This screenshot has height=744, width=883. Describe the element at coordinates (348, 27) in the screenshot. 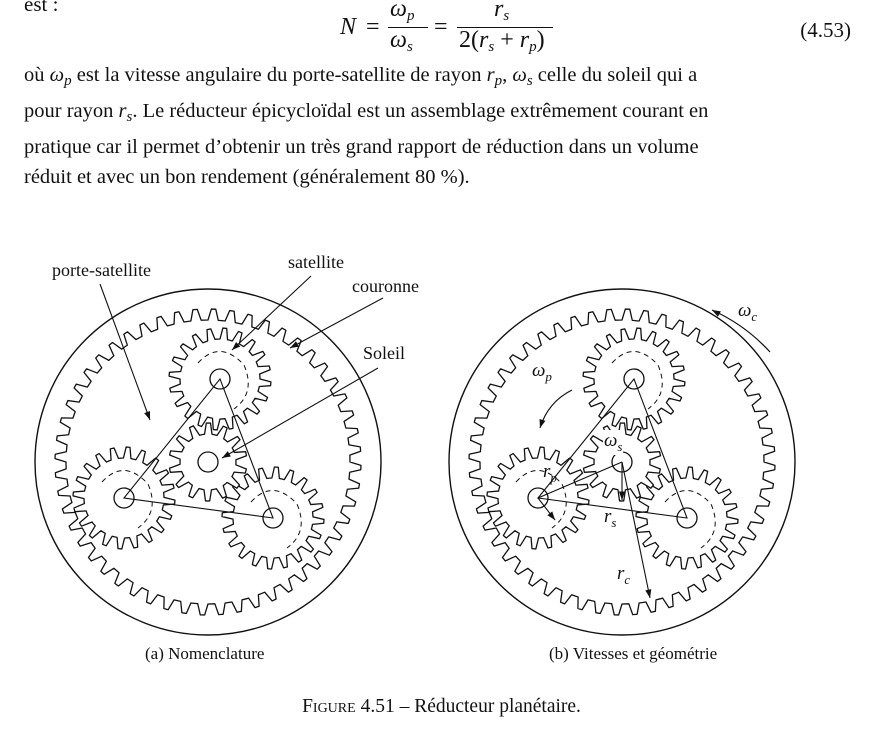

I see `equation-lhs: N` at that location.